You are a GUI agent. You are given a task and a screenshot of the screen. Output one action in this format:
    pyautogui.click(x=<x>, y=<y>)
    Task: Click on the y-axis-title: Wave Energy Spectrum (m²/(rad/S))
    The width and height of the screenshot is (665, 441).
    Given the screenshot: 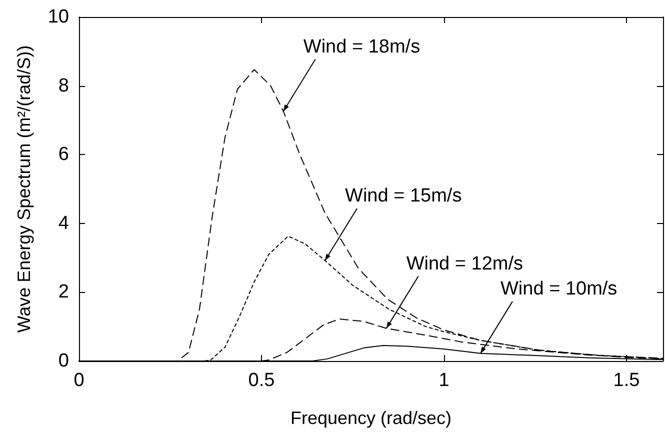 What is the action you would take?
    pyautogui.click(x=24, y=189)
    